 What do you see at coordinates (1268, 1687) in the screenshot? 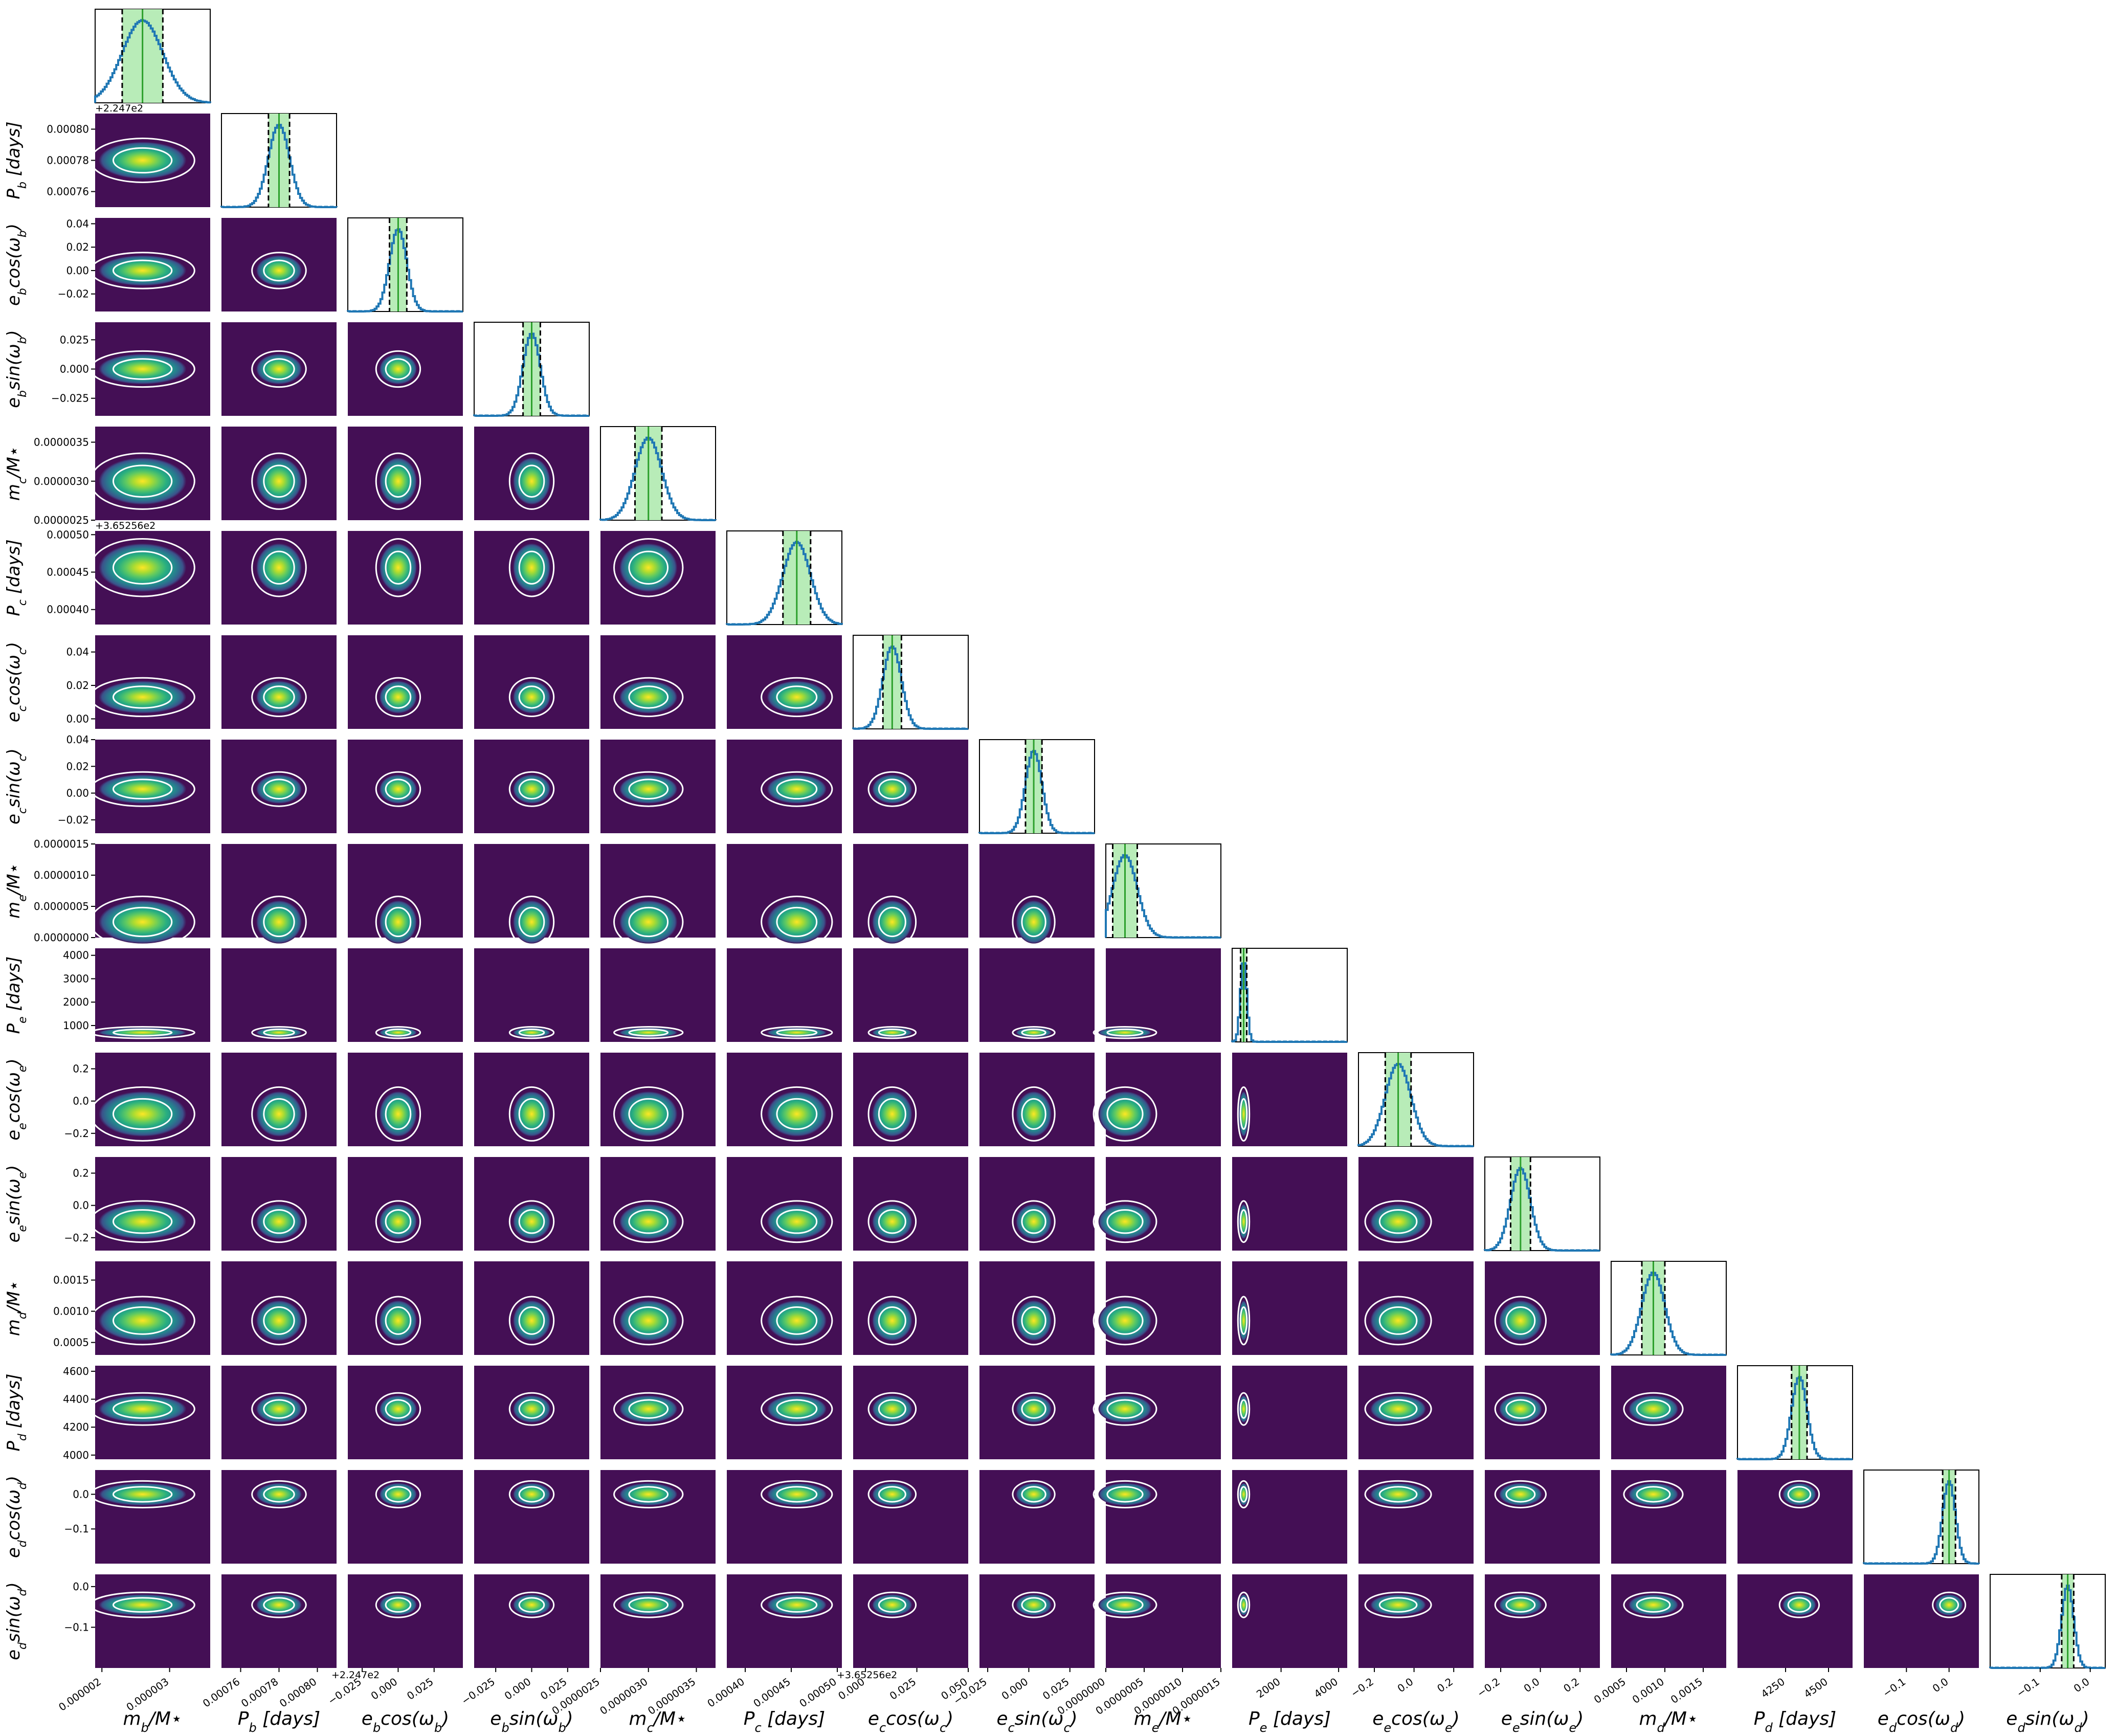
I see `x-tick-label: 2000` at bounding box center [1268, 1687].